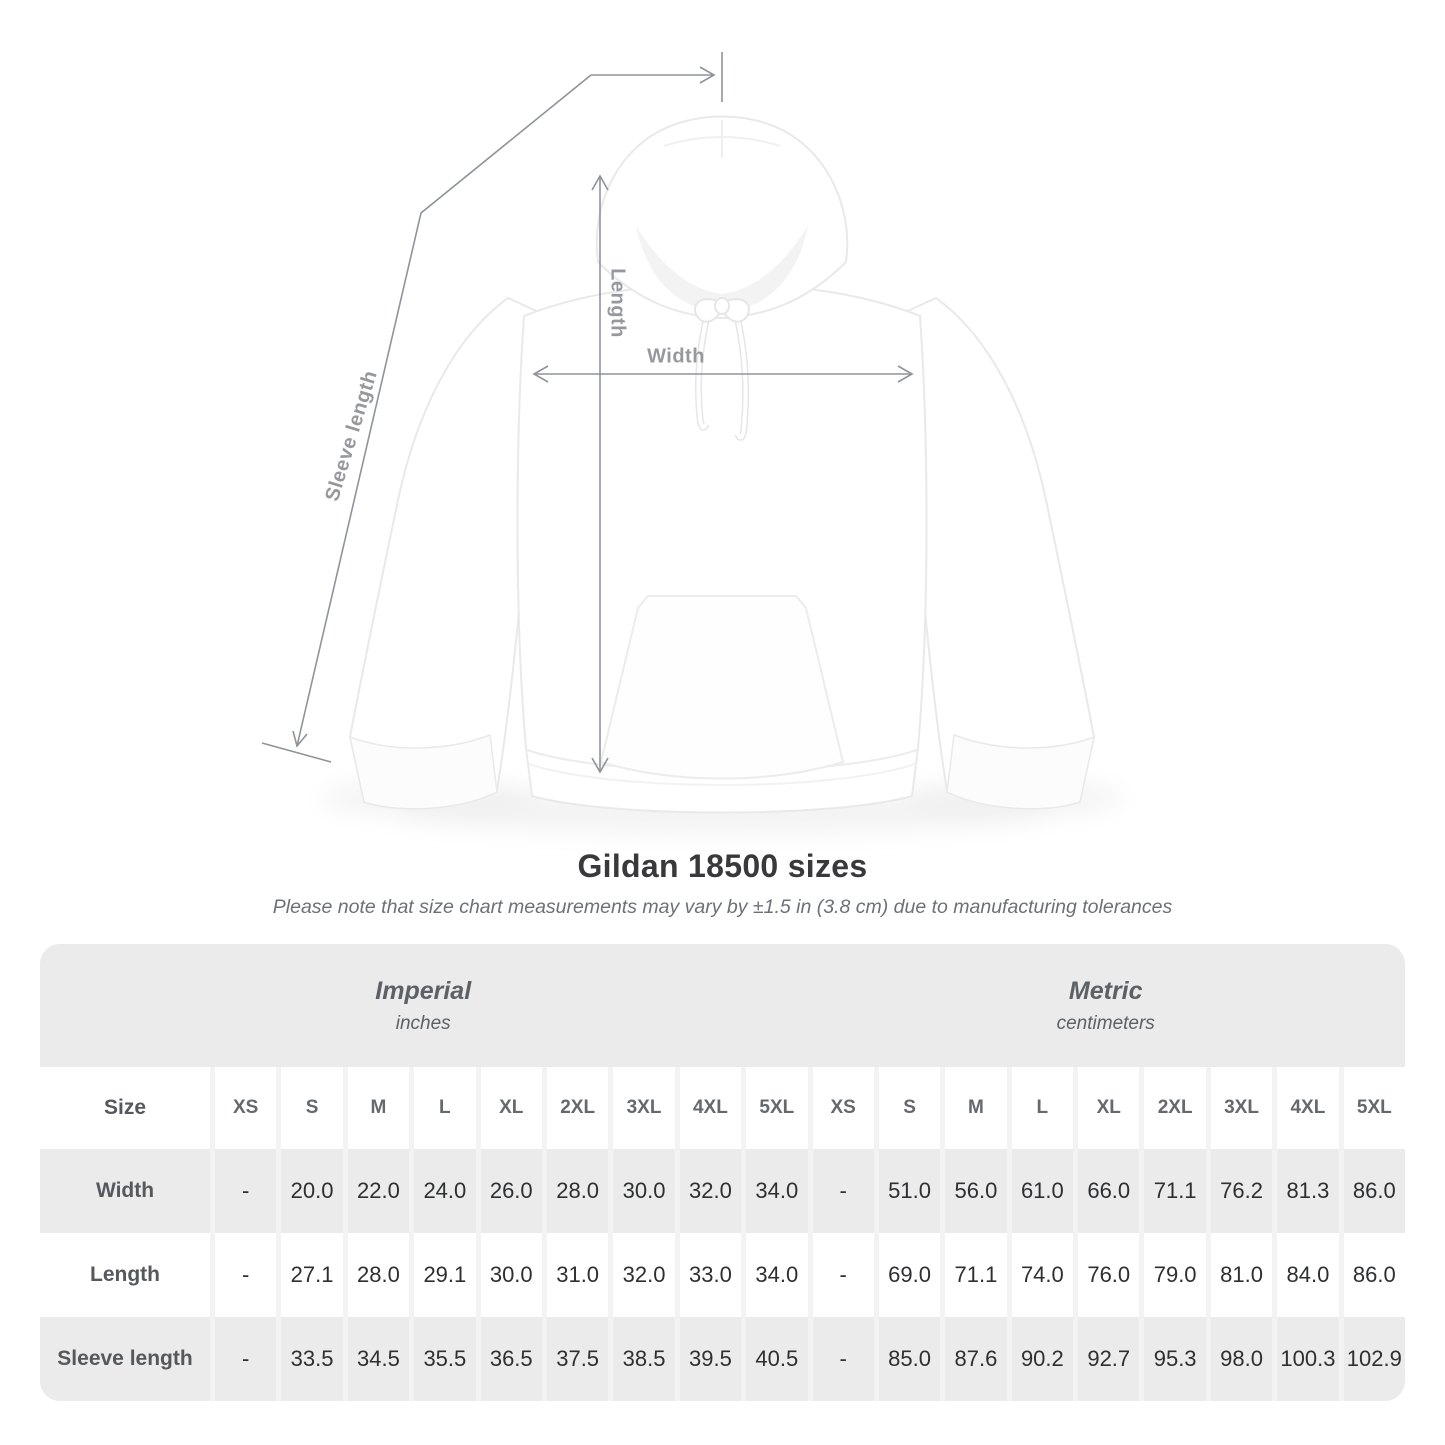  I want to click on table-cell: 95.3, so click(1175, 1359).